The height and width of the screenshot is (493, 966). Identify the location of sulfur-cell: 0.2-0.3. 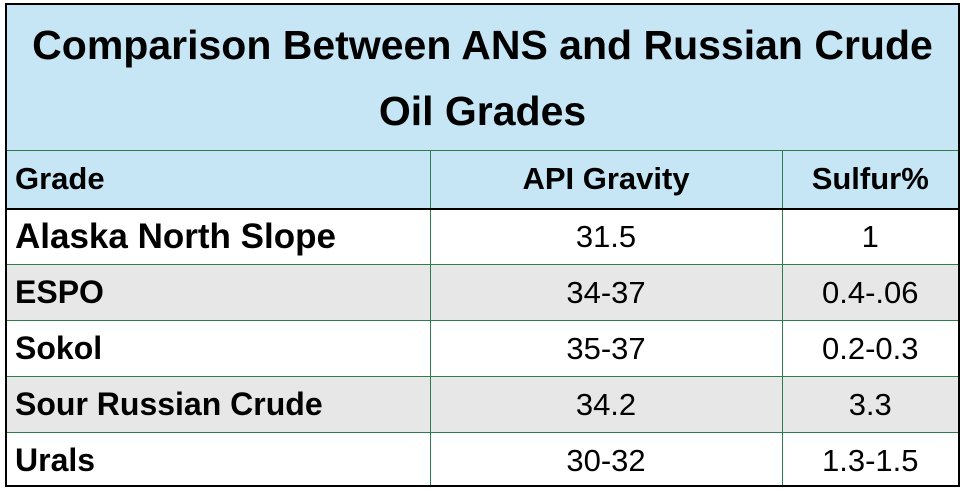
(869, 348).